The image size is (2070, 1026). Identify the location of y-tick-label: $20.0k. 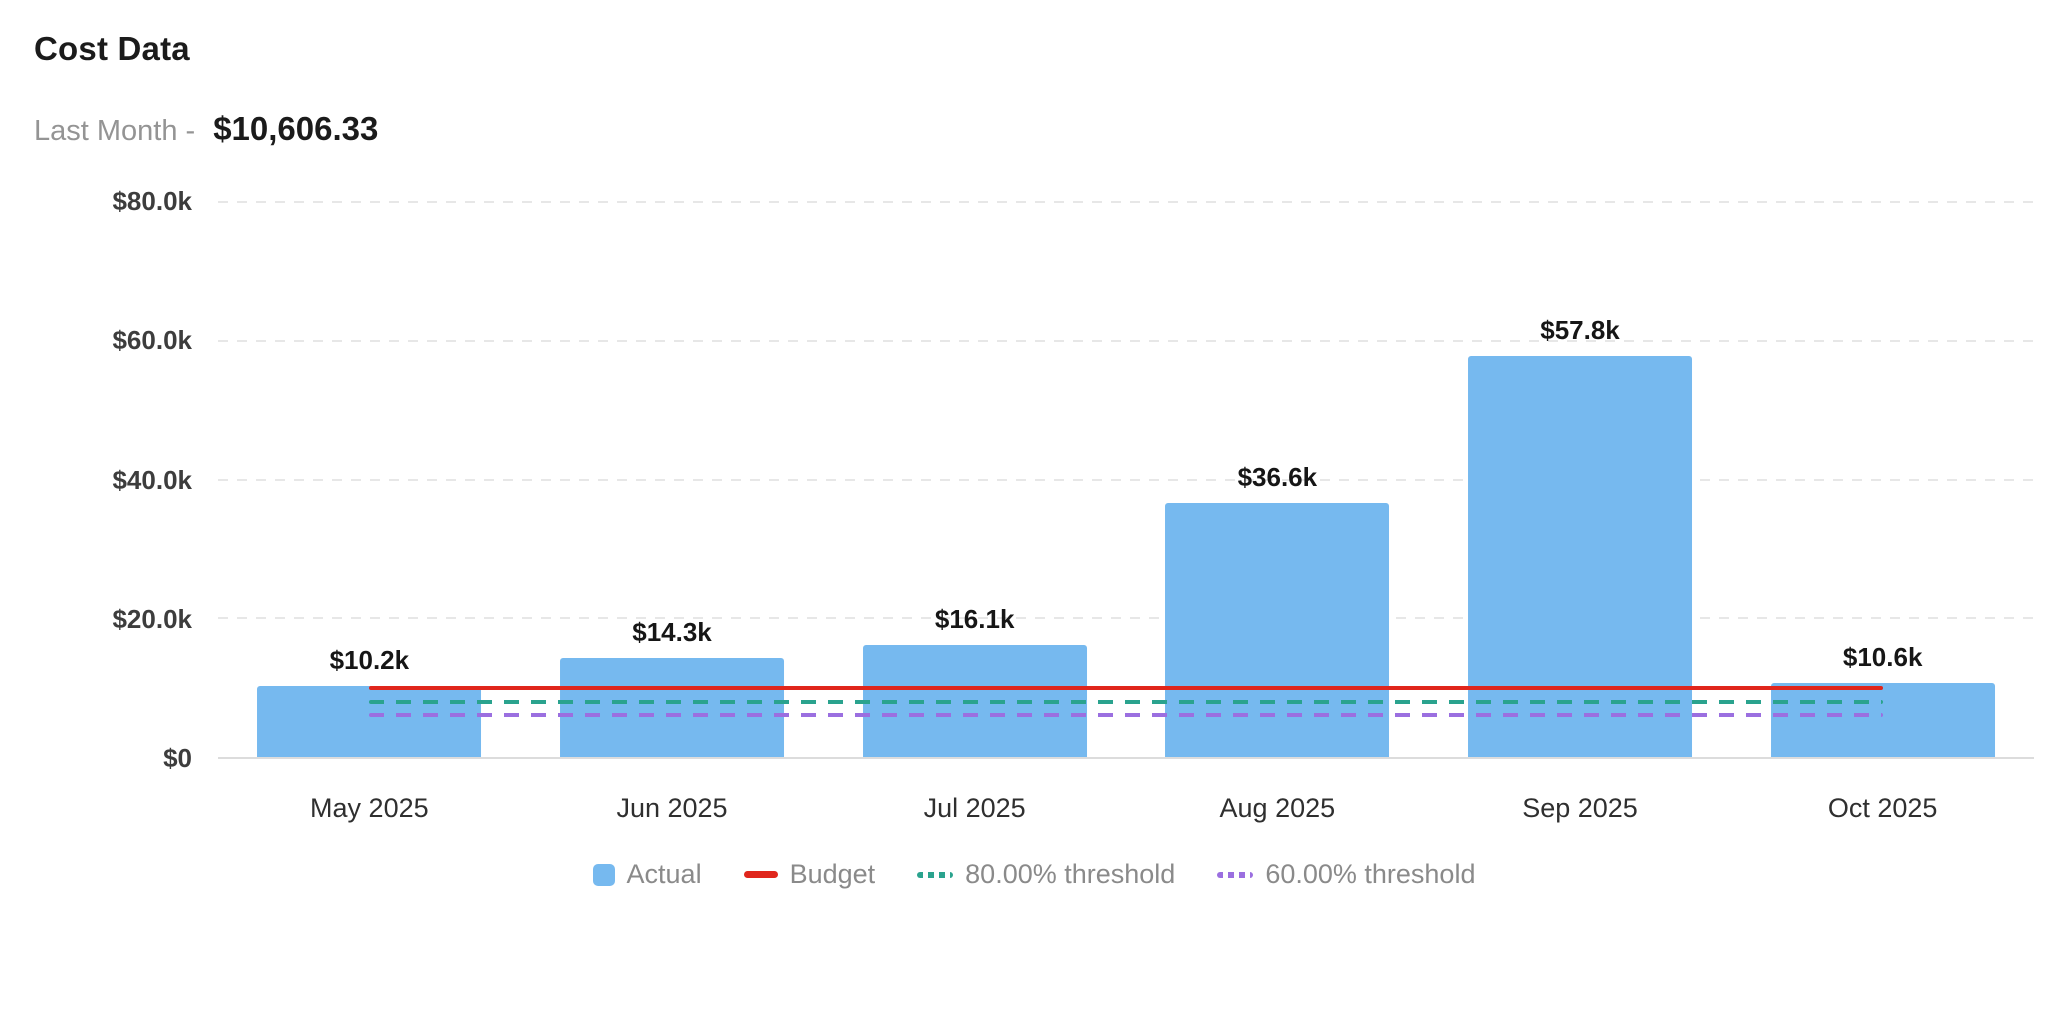
(152, 618).